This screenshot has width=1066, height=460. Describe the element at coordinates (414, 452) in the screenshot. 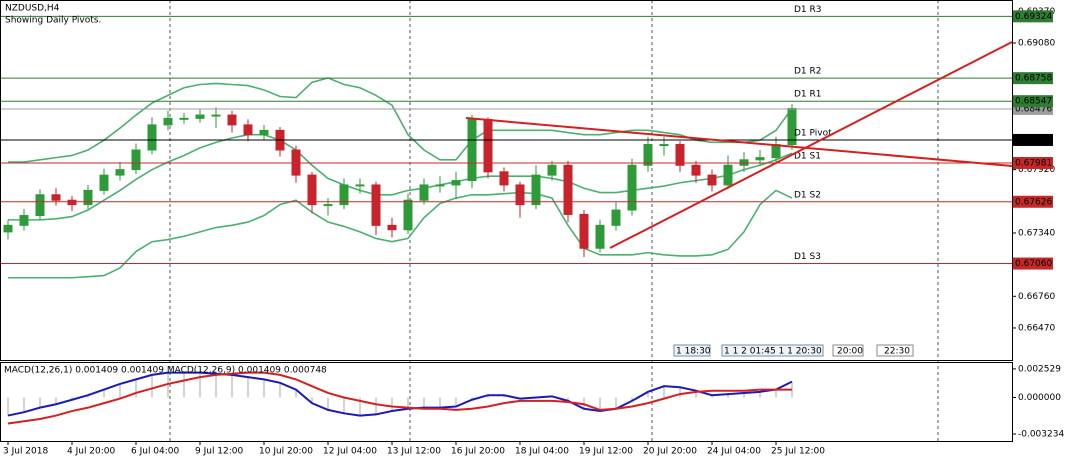

I see `x-tick-label: 13 Jul 12:00` at that location.